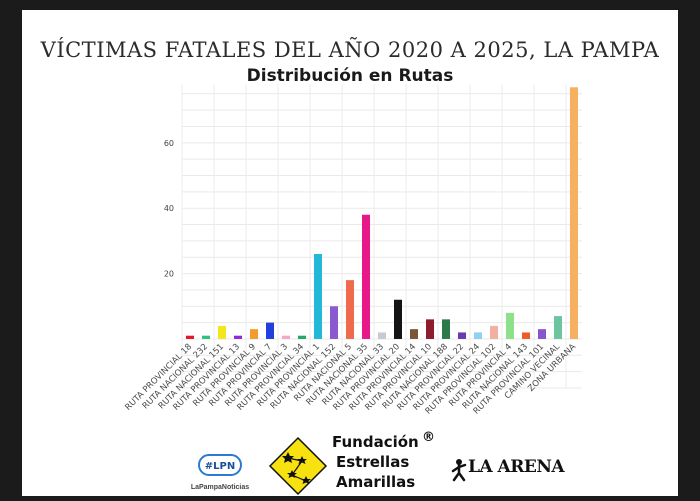  I want to click on y-tick-label: 40, so click(169, 208).